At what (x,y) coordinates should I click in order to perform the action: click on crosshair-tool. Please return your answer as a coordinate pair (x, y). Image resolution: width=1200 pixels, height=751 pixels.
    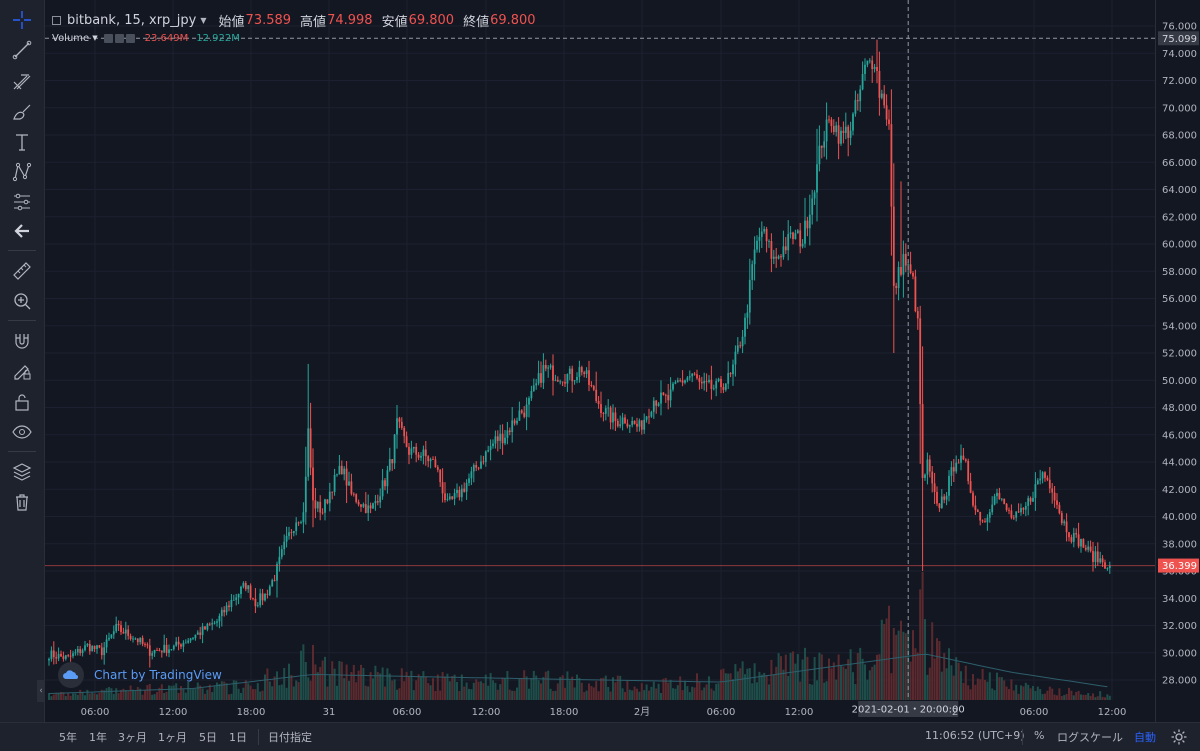
    Looking at the image, I should click on (22, 20).